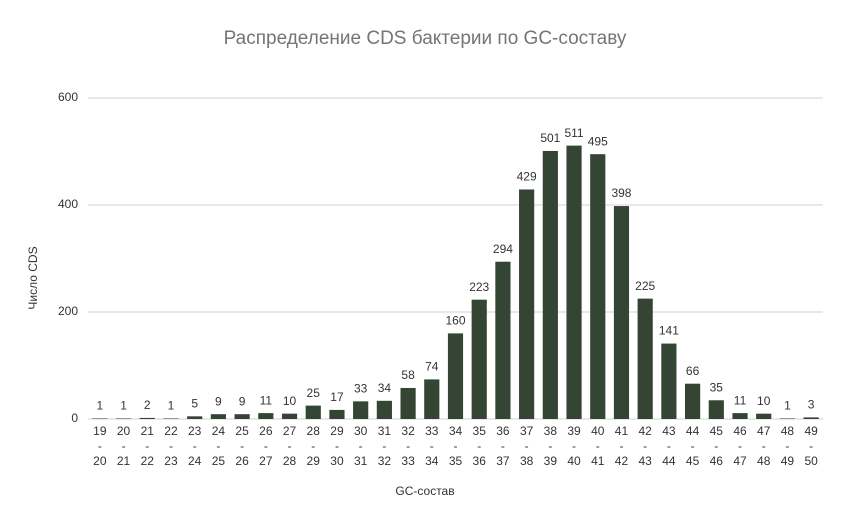 This screenshot has width=850, height=530. I want to click on data-label: 429, so click(527, 177).